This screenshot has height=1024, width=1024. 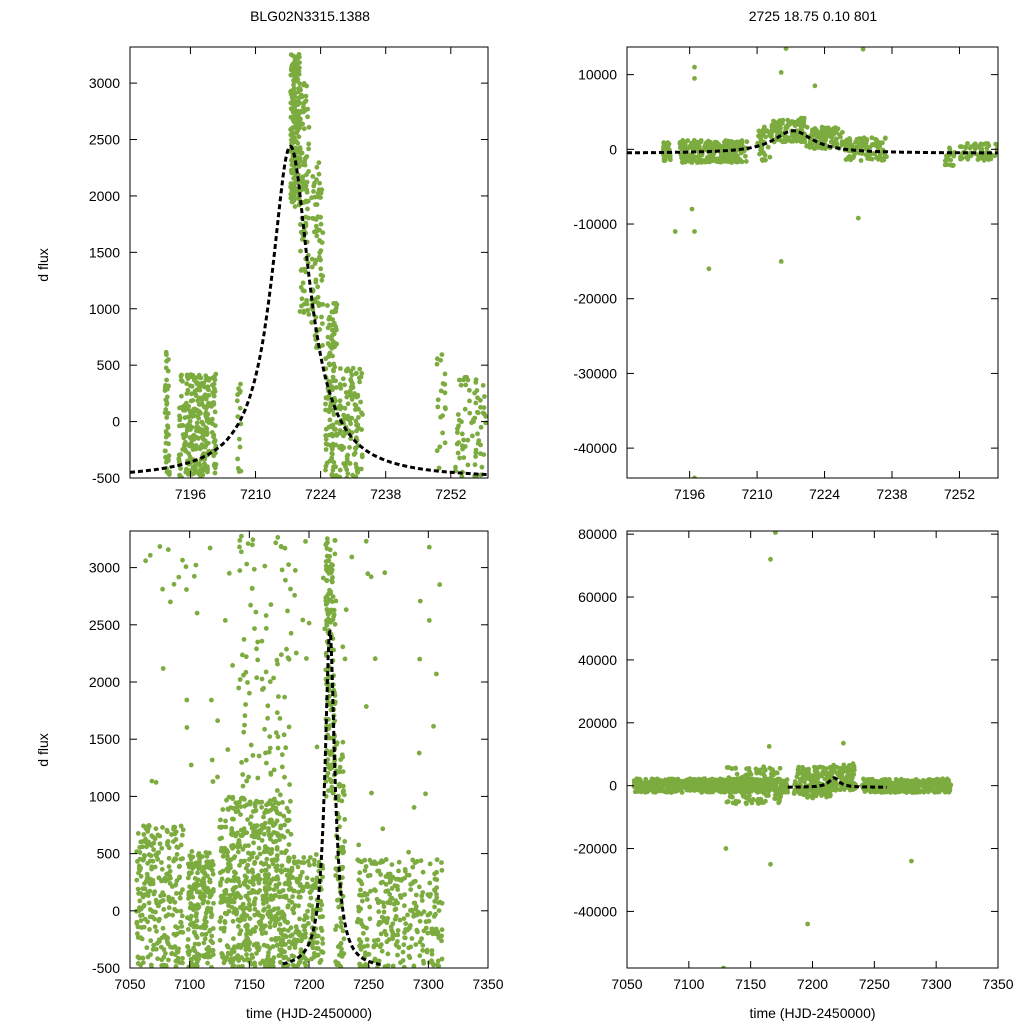 I want to click on x-tick-label: 7210, so click(x=757, y=494).